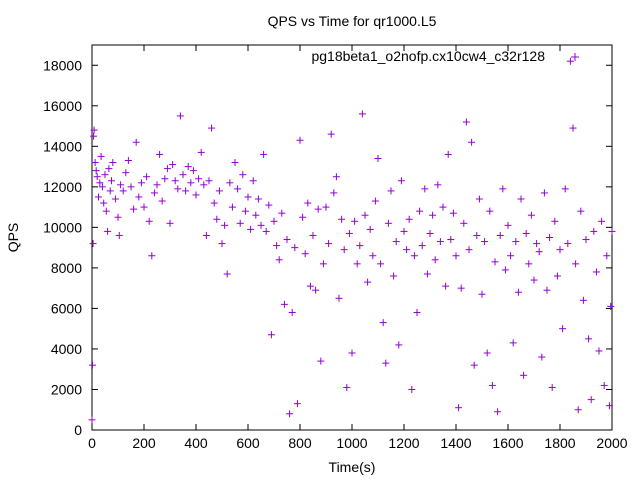 This screenshot has height=480, width=640. What do you see at coordinates (507, 443) in the screenshot?
I see `x-tick-label: 1600` at bounding box center [507, 443].